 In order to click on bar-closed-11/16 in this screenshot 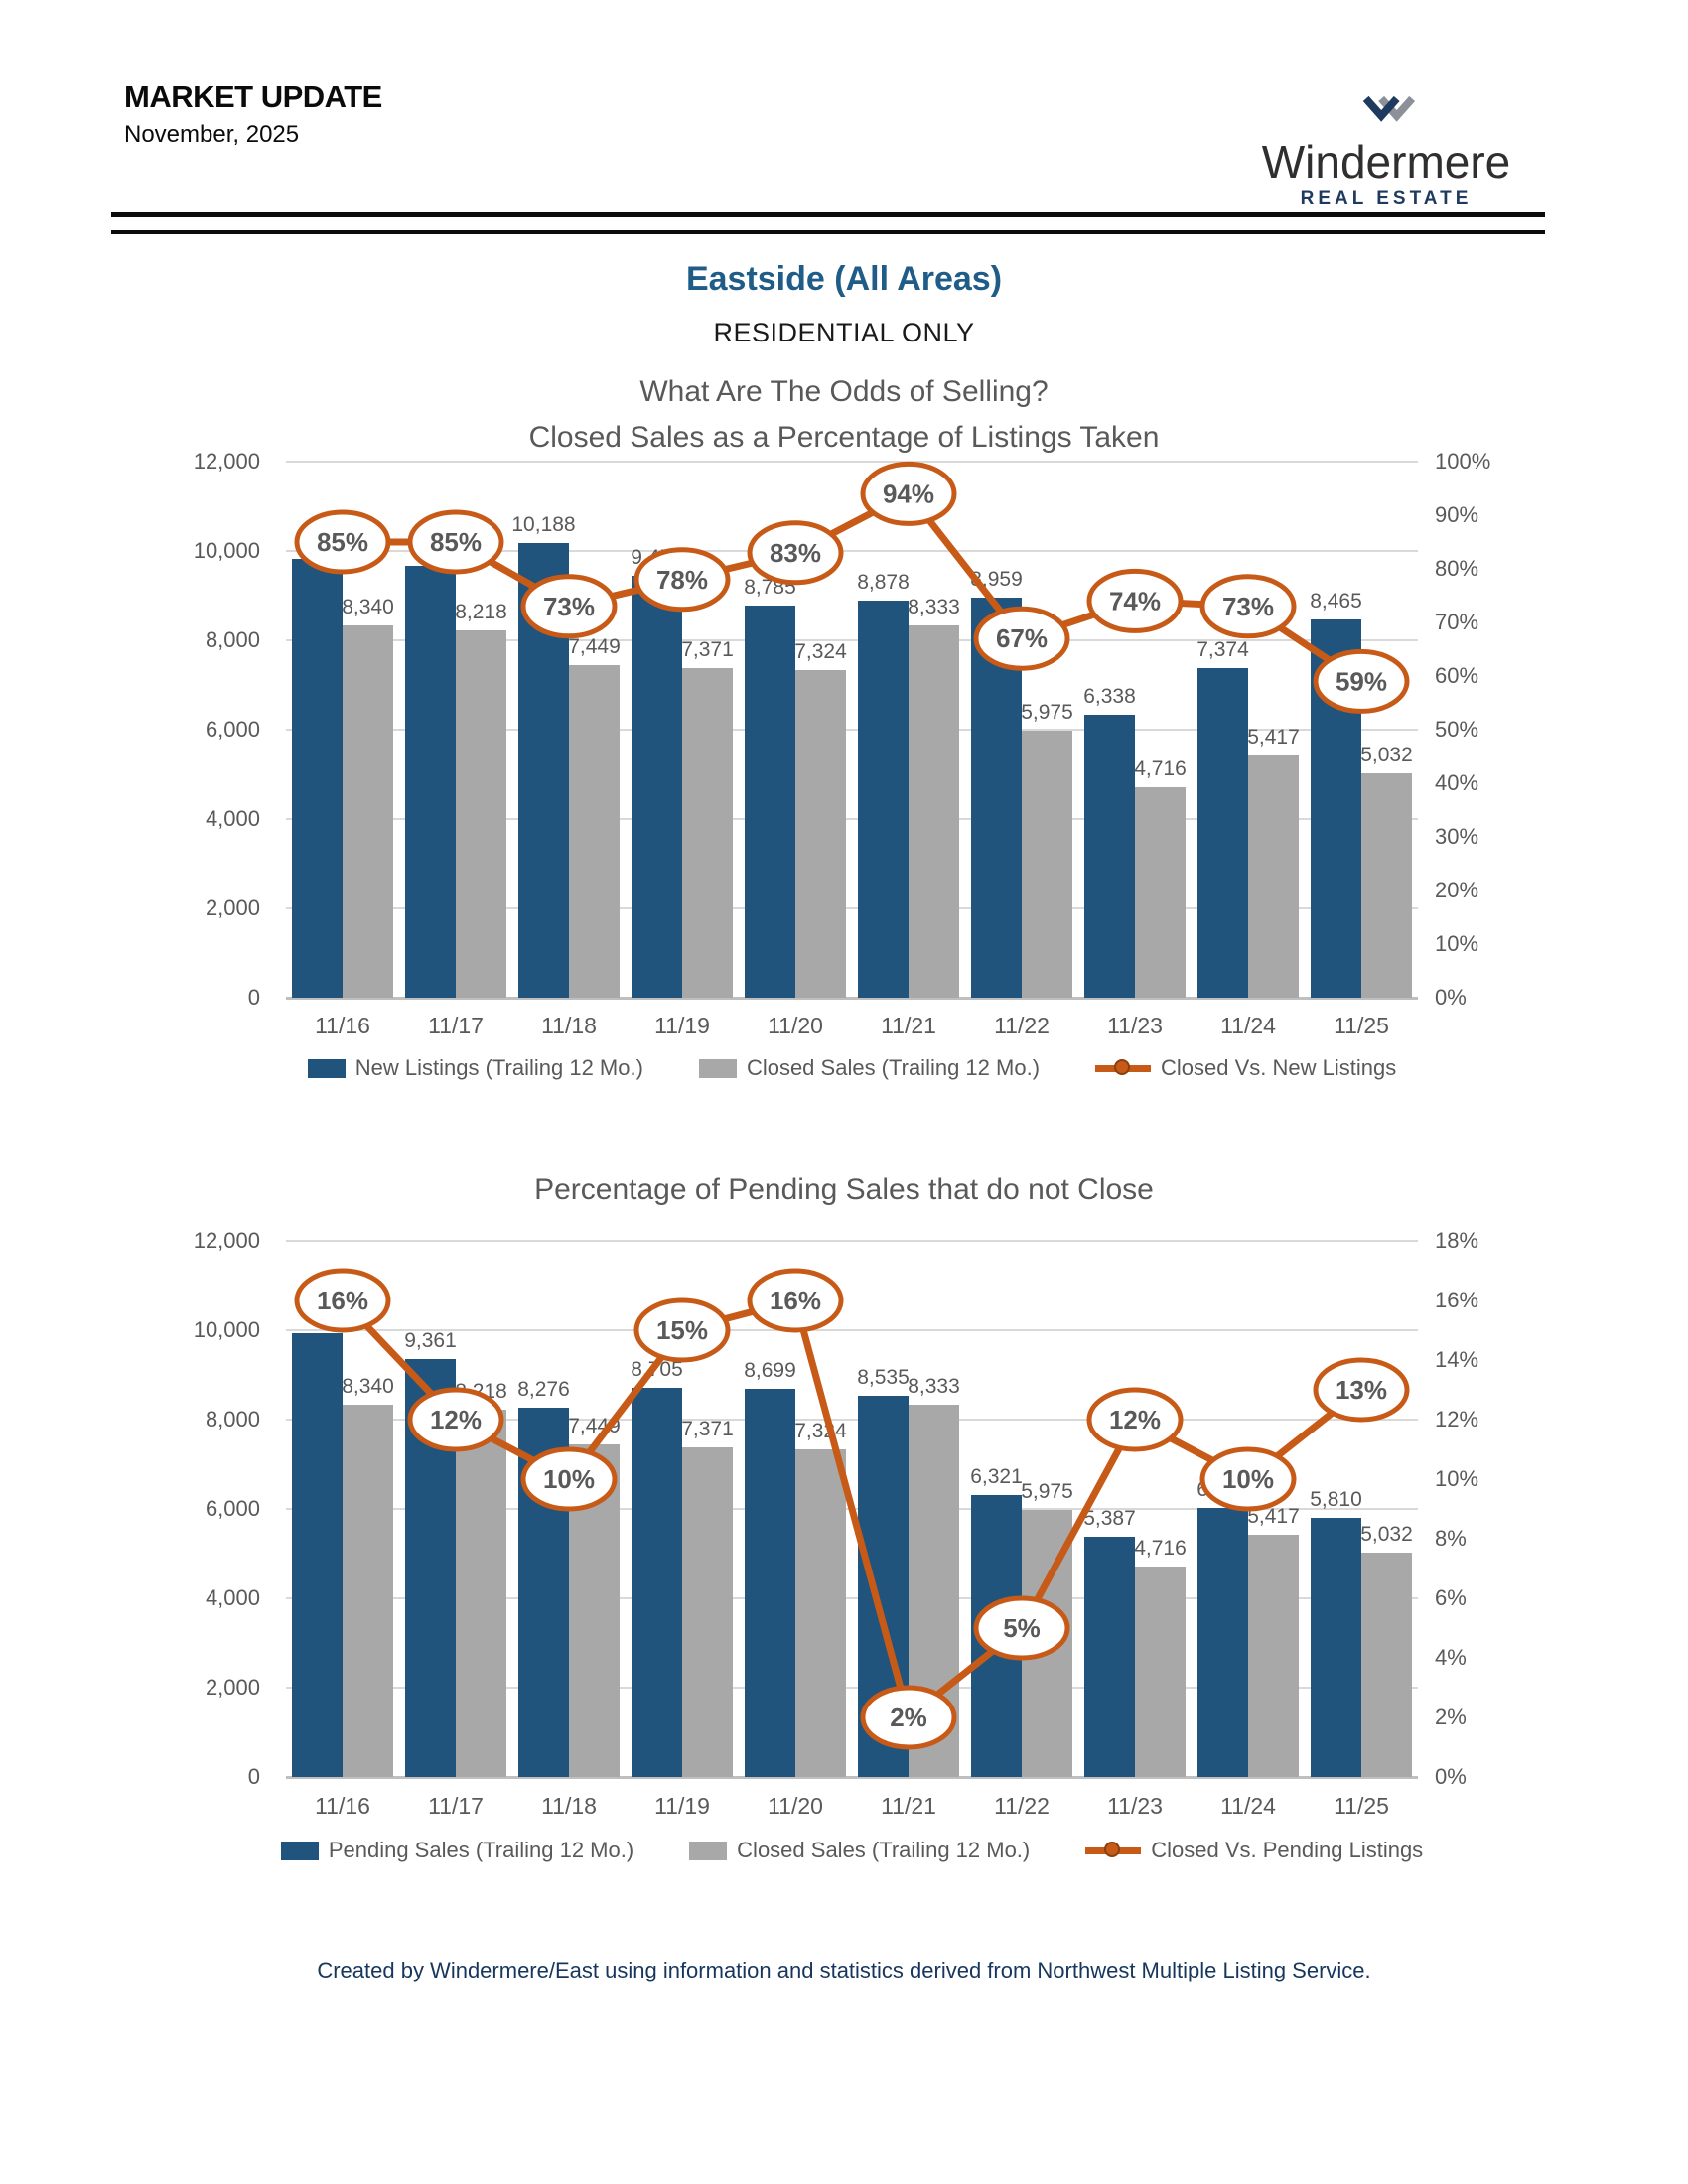, I will do `click(368, 811)`.